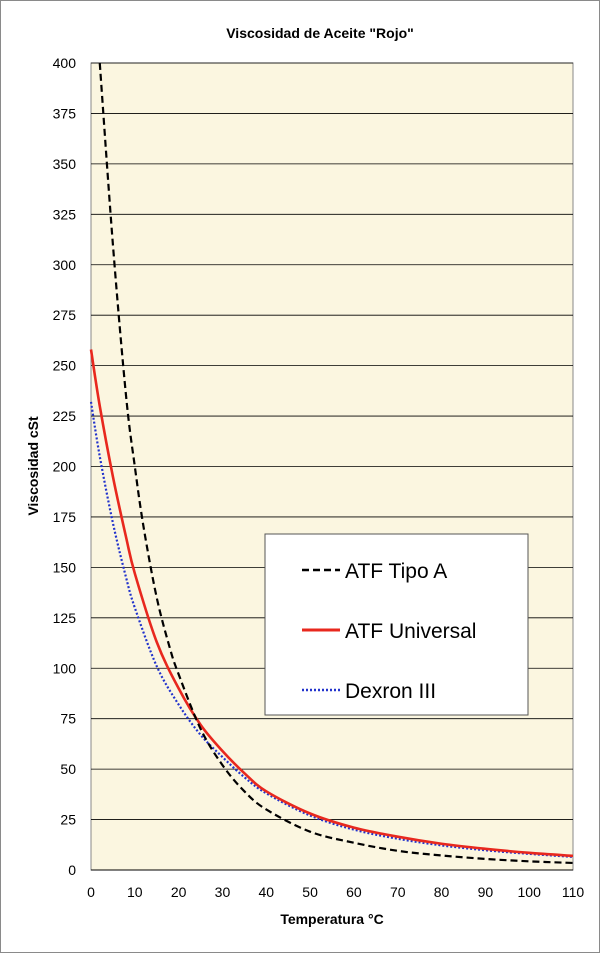 Image resolution: width=600 pixels, height=953 pixels. I want to click on y-tick-label: 175, so click(65, 517).